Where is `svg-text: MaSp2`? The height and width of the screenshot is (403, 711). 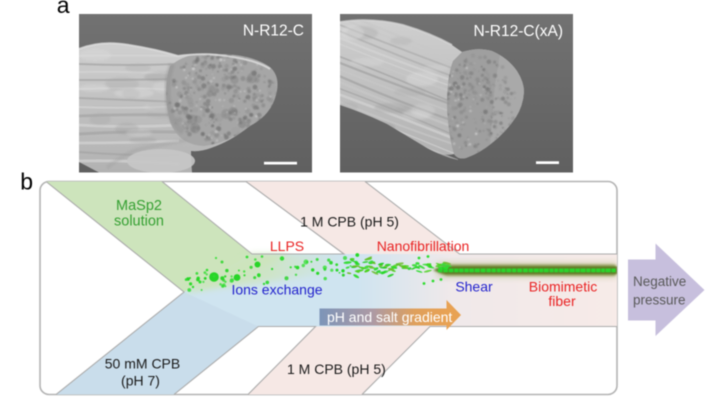
svg-text: MaSp2 is located at coordinates (139, 206).